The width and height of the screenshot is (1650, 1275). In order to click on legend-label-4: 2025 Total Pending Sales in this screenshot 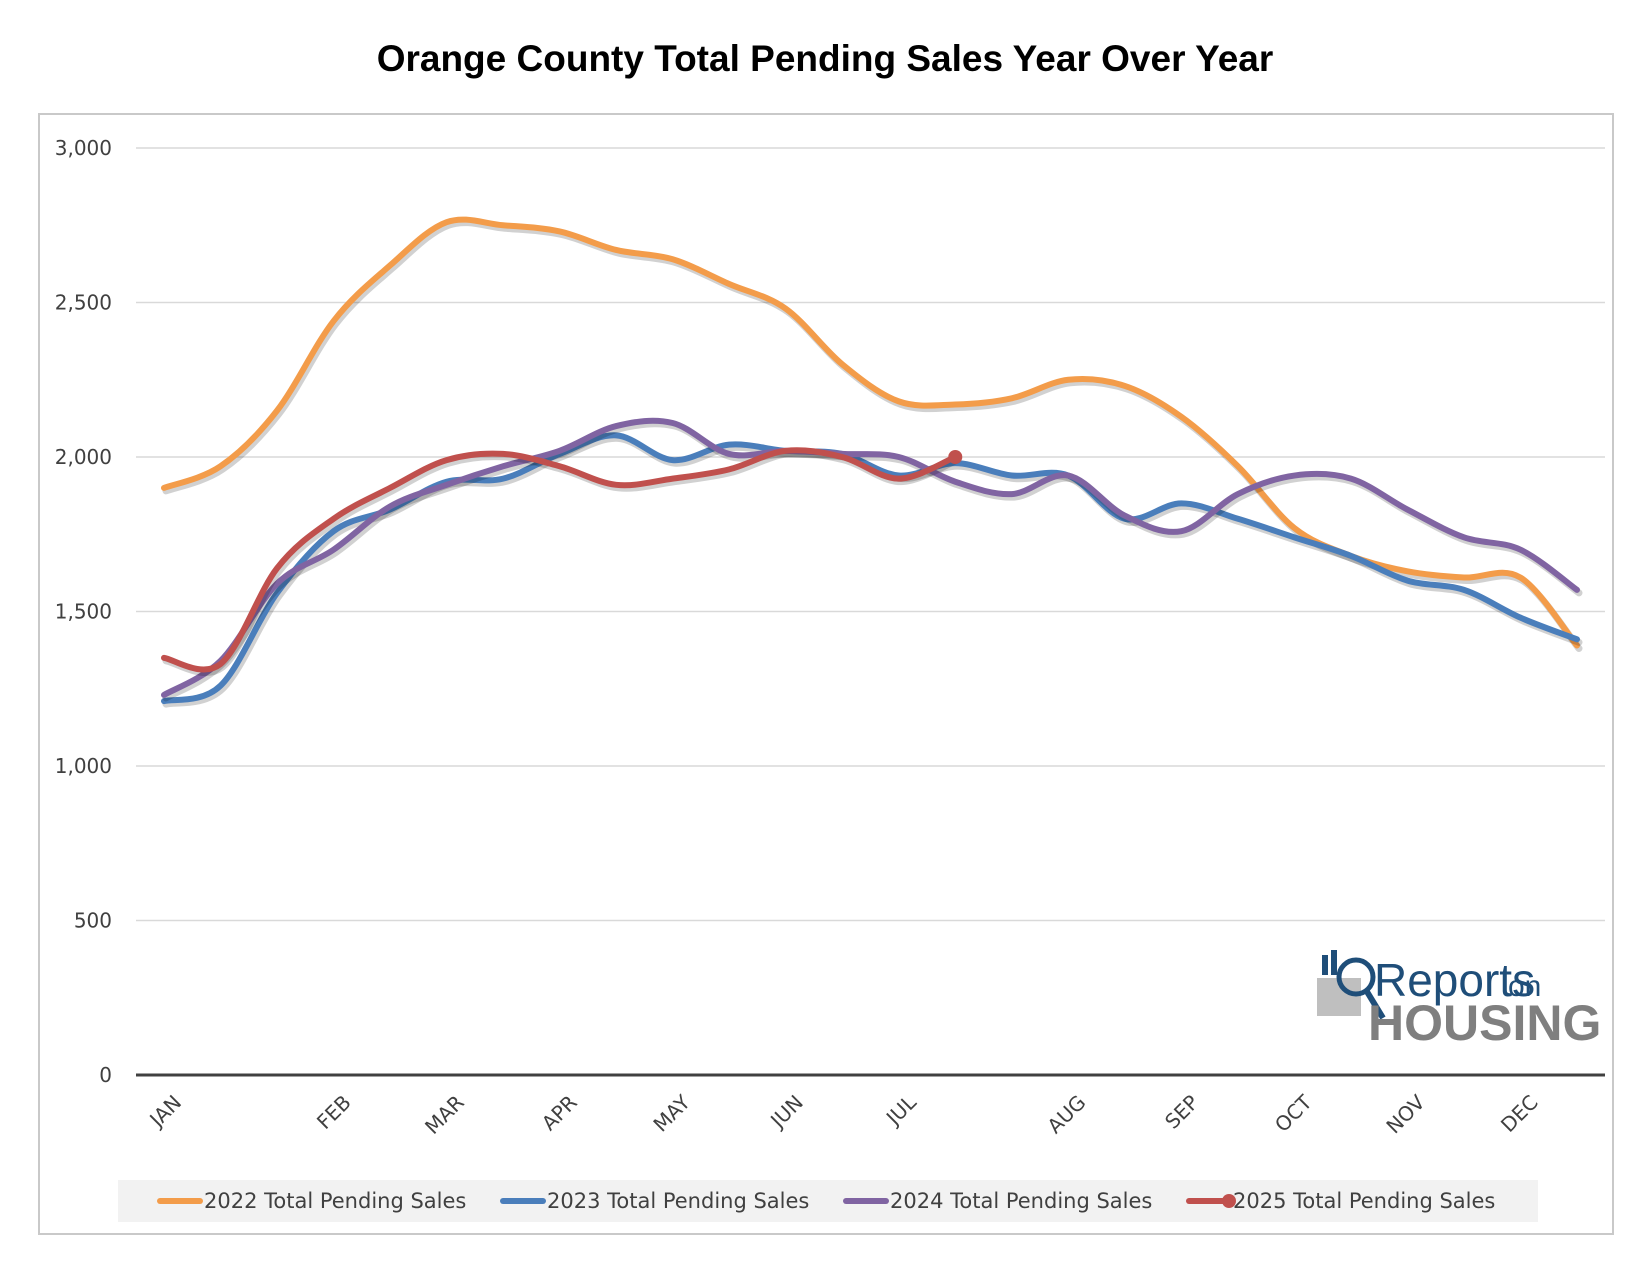, I will do `click(1364, 1201)`.